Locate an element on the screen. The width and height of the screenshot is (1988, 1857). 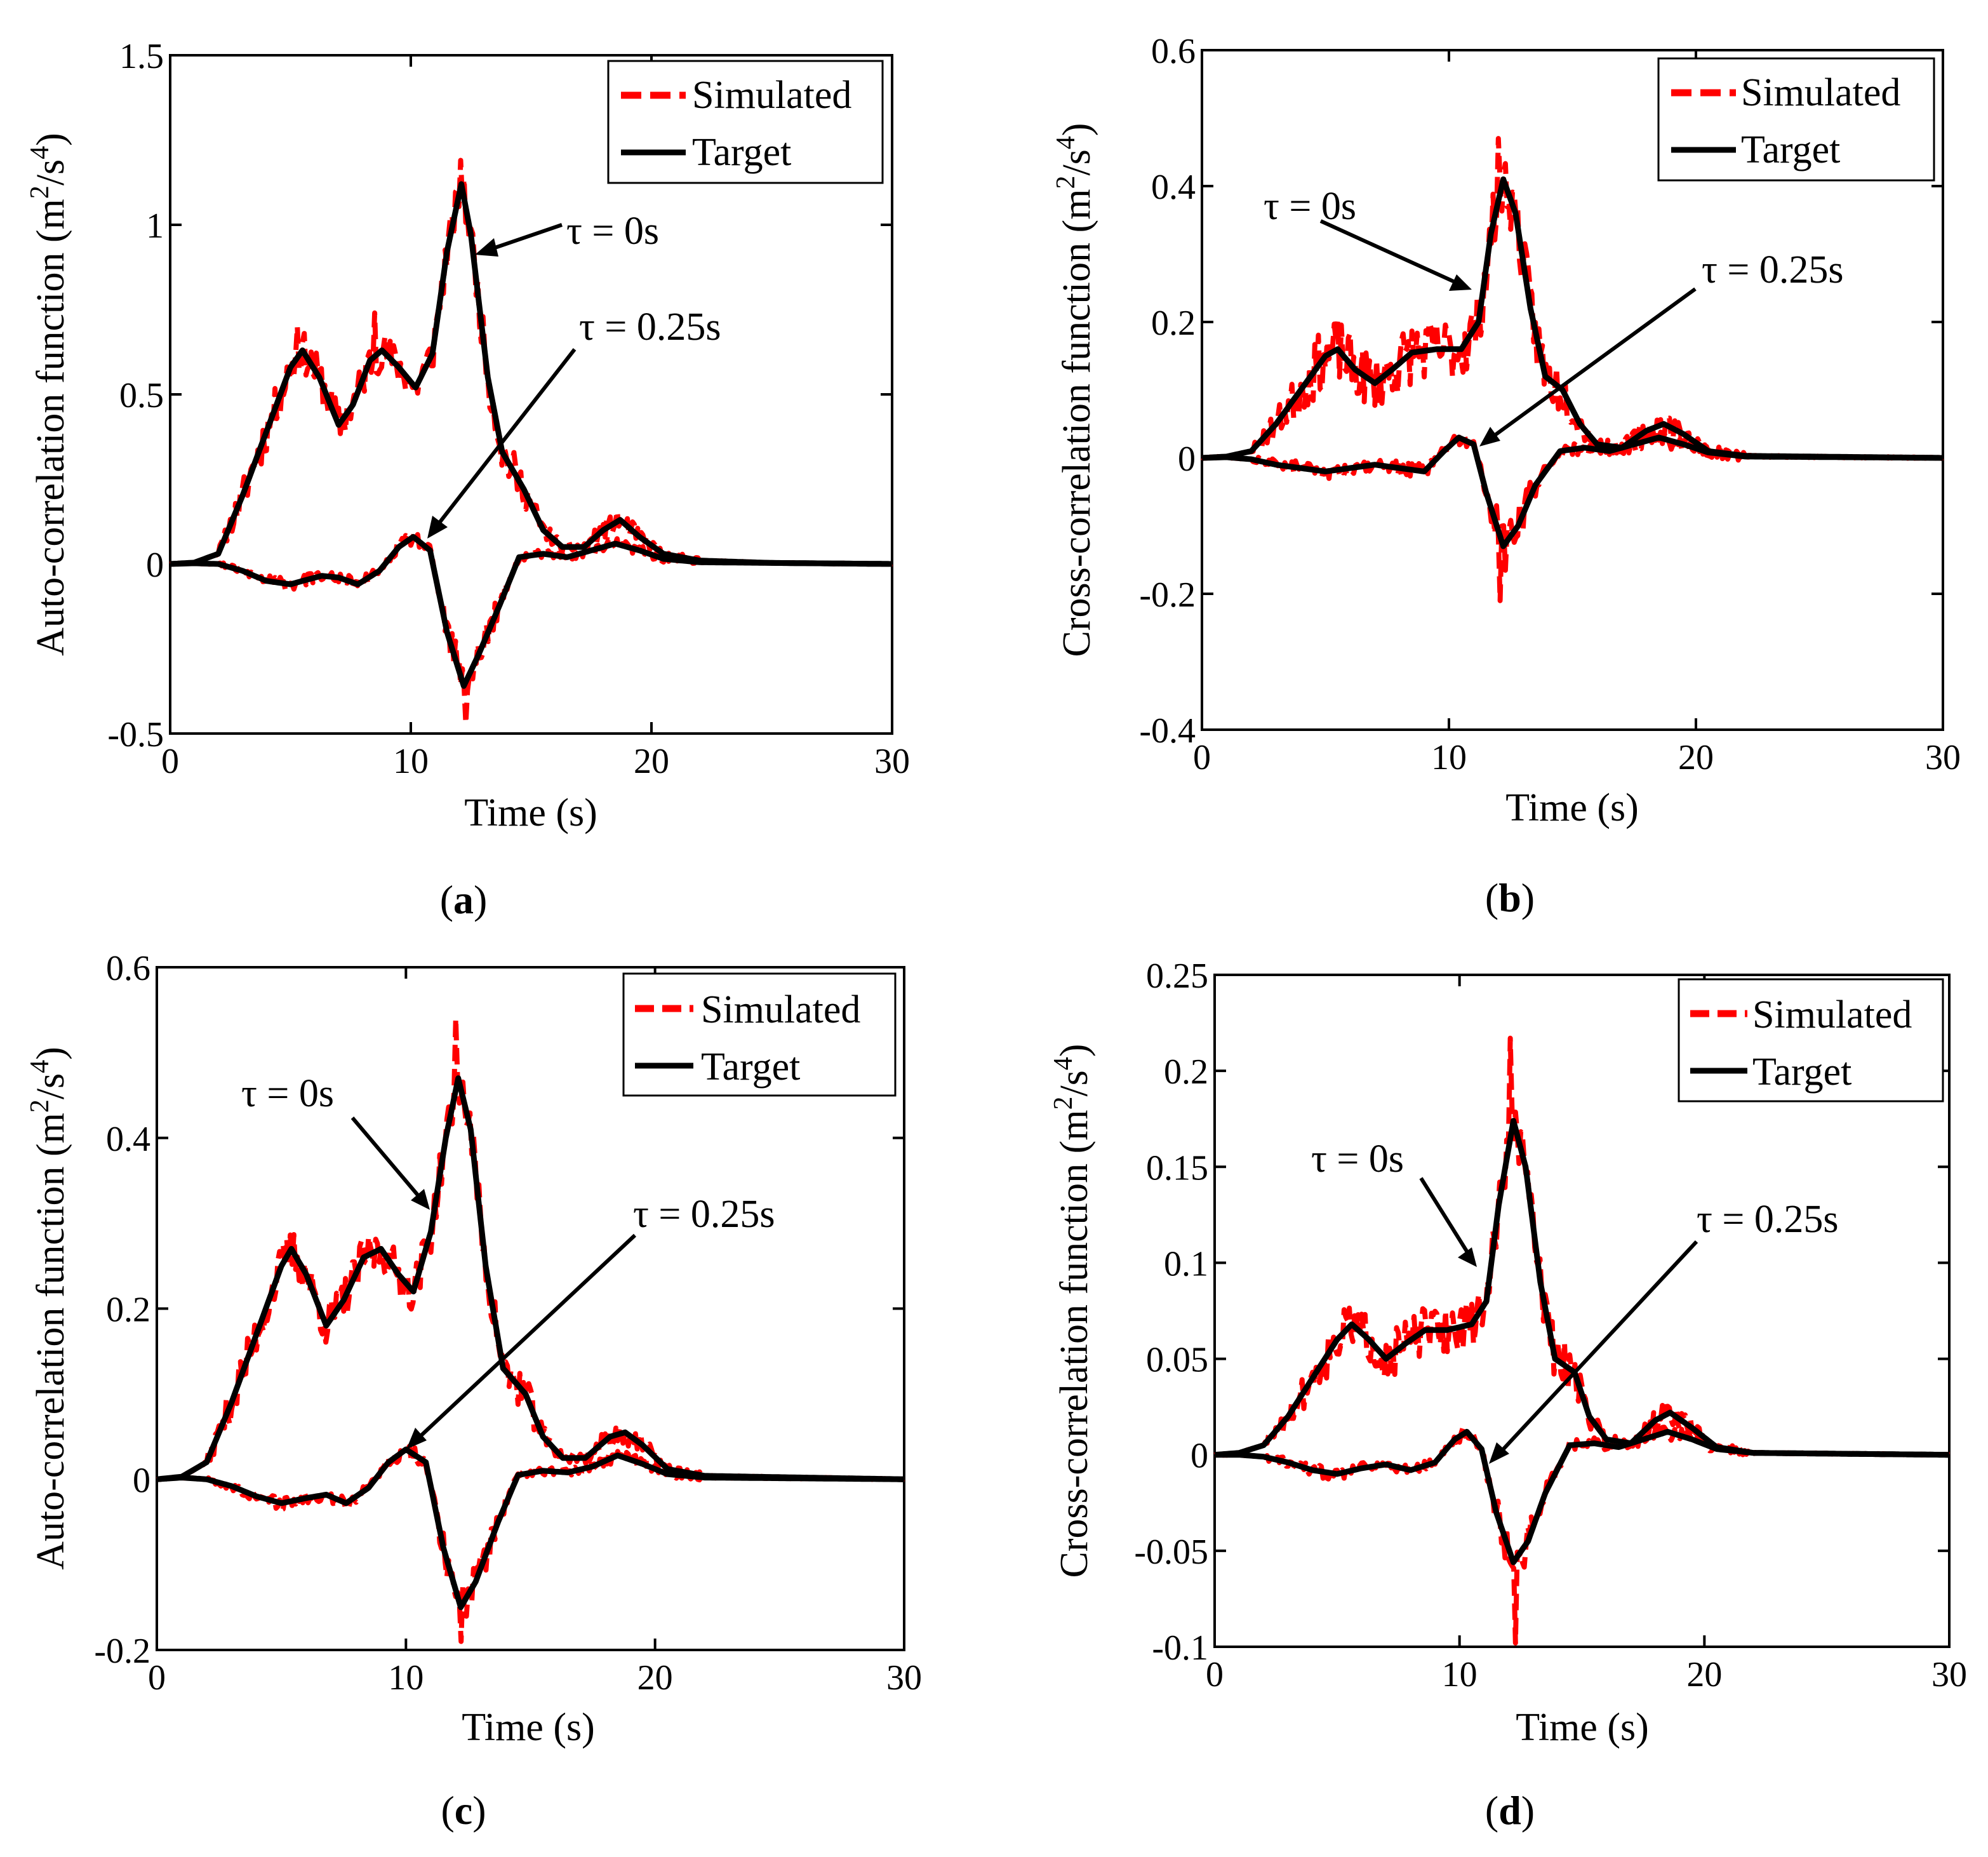
panel-caption-letter: b is located at coordinates (1509, 897).